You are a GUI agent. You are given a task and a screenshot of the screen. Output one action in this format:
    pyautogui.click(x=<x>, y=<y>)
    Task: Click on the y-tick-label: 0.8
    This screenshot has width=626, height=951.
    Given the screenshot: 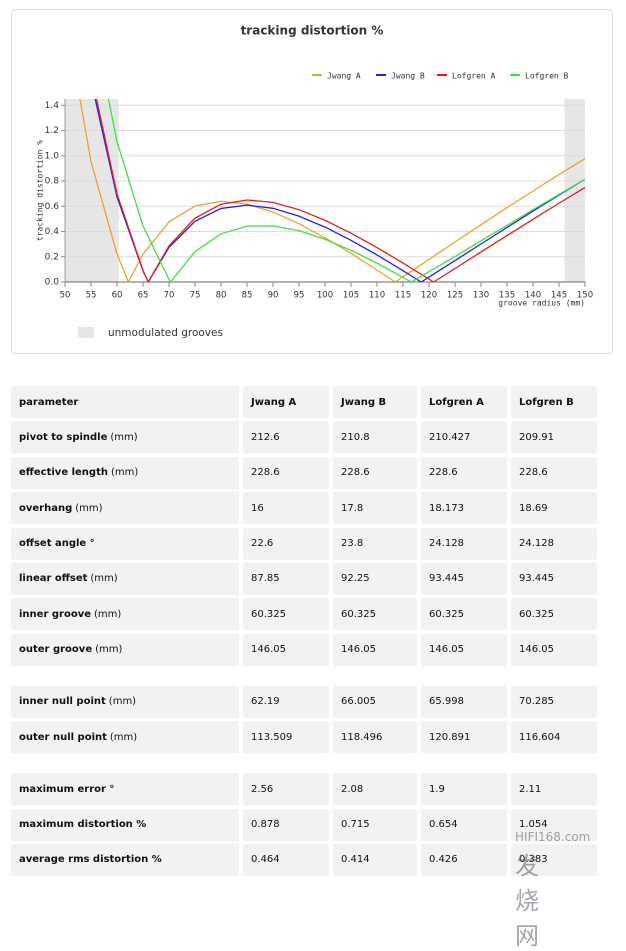 What is the action you would take?
    pyautogui.click(x=52, y=182)
    